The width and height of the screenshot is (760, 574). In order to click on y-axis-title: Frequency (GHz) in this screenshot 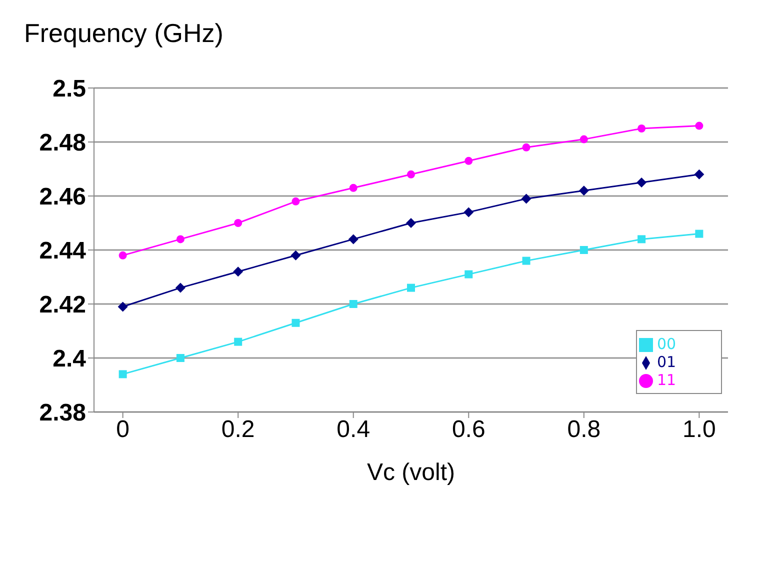, I will do `click(124, 33)`.